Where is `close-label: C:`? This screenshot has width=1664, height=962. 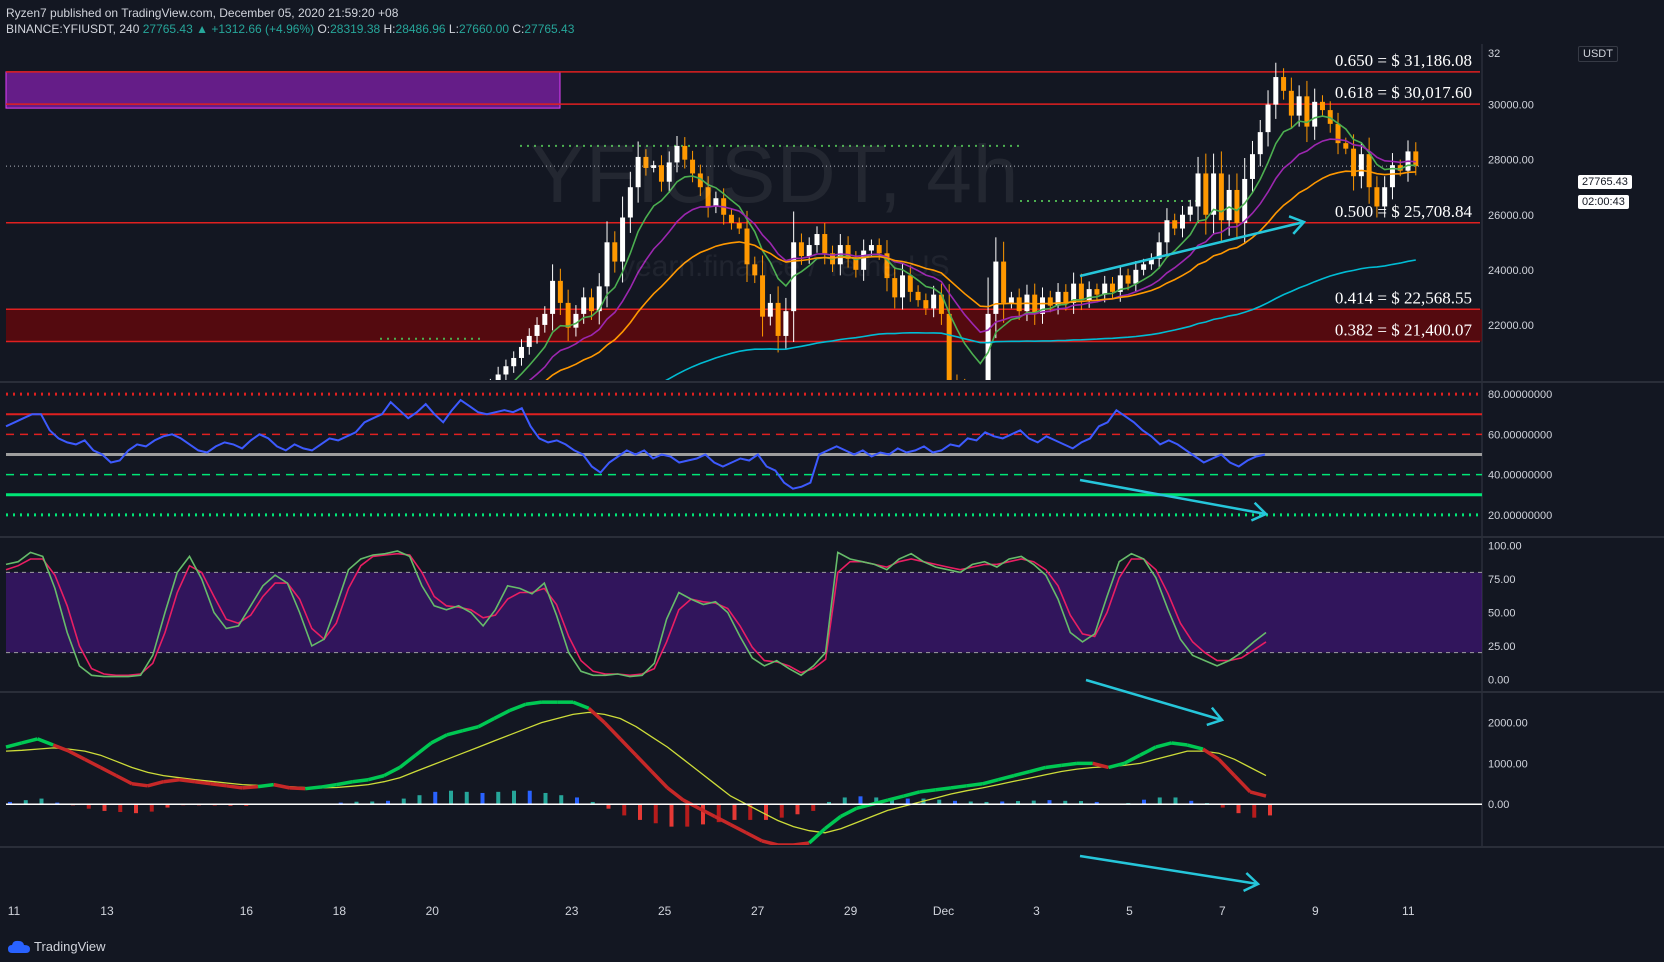 close-label: C: is located at coordinates (518, 29).